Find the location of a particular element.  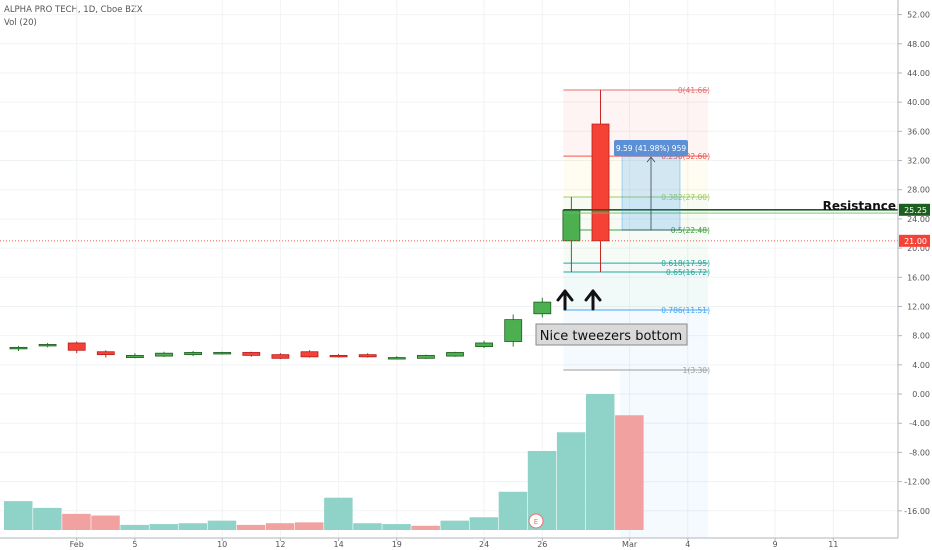

time-axis-bg is located at coordinates (449, 544).